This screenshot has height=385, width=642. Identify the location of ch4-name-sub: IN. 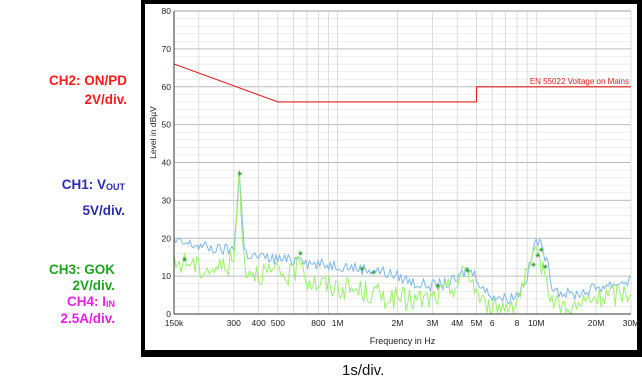
(110, 304).